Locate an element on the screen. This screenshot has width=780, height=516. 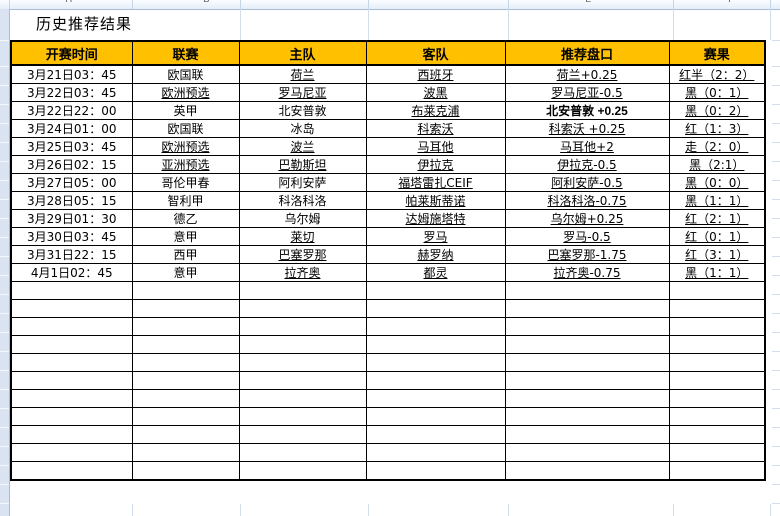
cell-home: 莱切 is located at coordinates (302, 236).